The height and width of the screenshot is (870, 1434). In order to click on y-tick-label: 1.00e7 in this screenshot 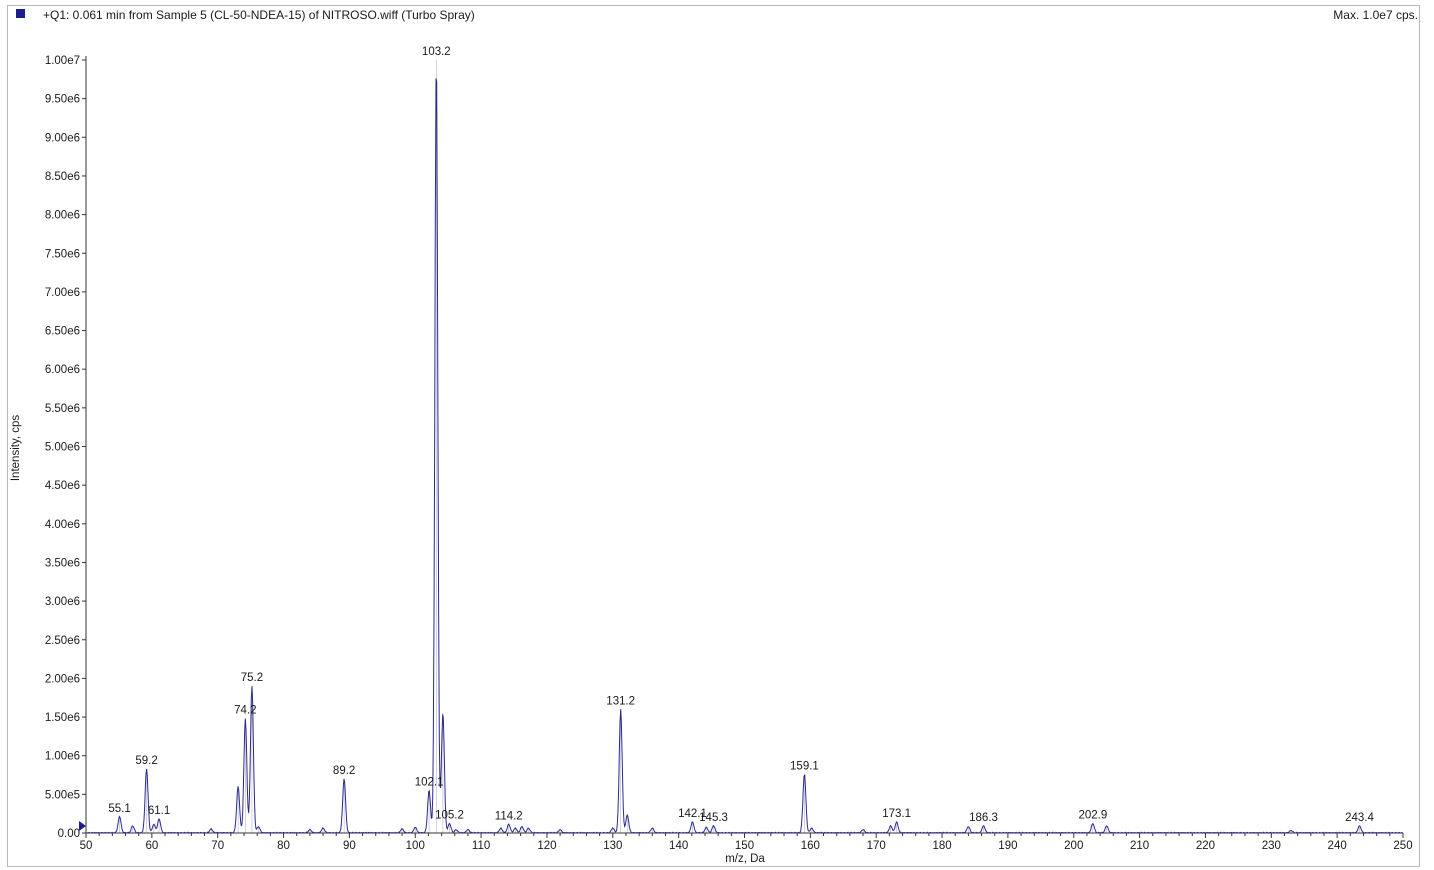, I will do `click(62, 61)`.